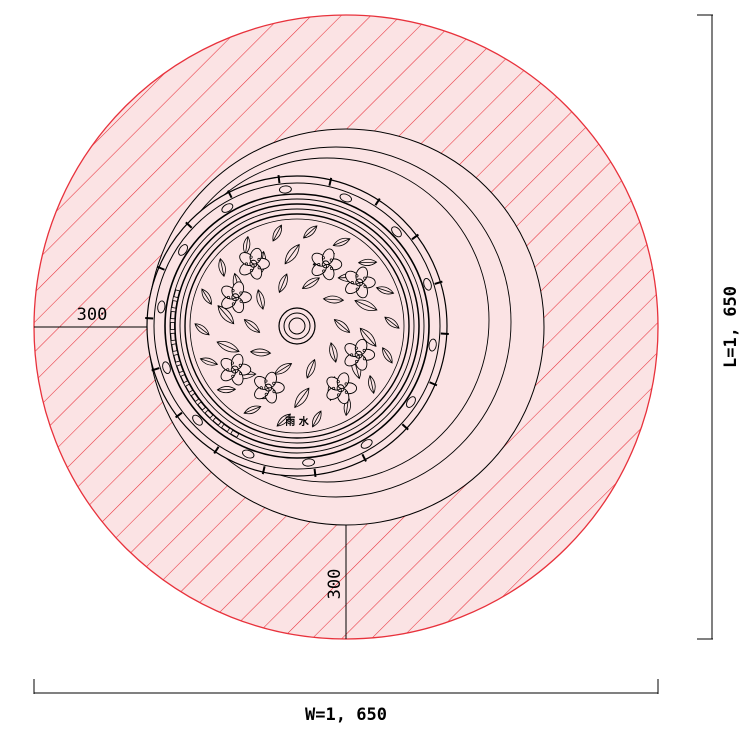 The image size is (744, 737). Describe the element at coordinates (731, 327) in the screenshot. I see `dimension-length-text: L=1, 650` at that location.